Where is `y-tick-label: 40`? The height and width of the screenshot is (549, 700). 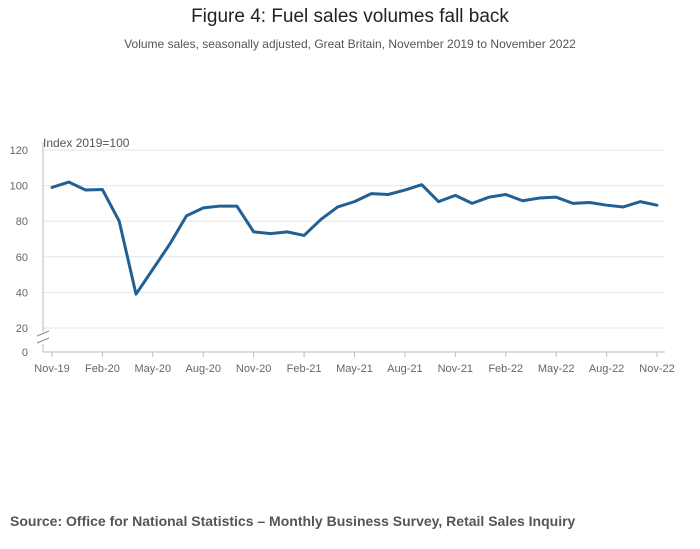
y-tick-label: 40 is located at coordinates (22, 293).